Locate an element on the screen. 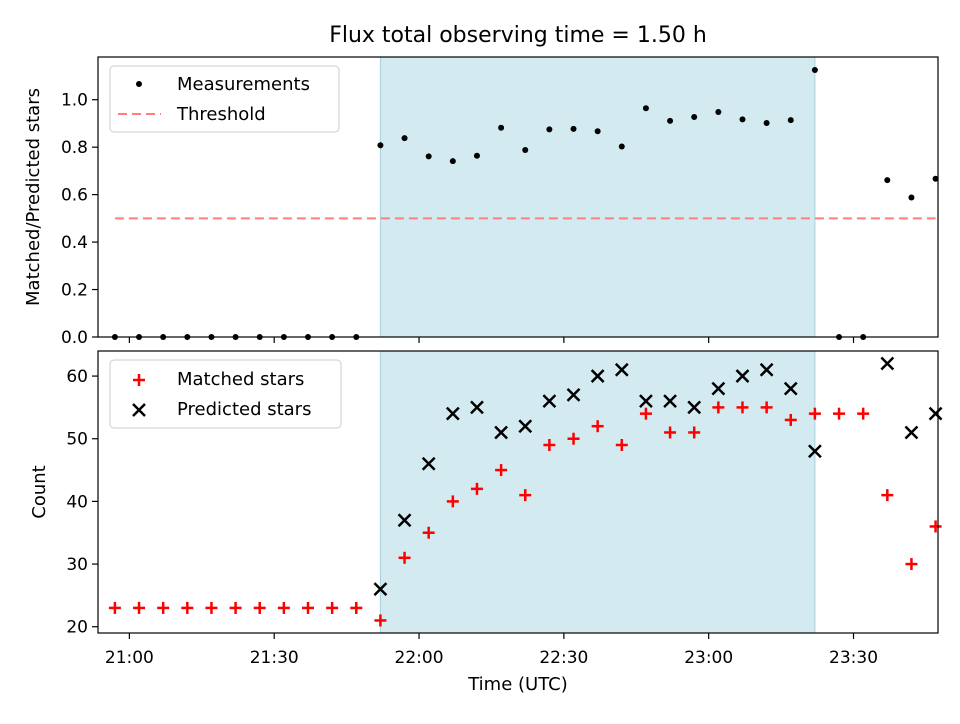  top-y-tick-label: 0.2 is located at coordinates (74, 291).